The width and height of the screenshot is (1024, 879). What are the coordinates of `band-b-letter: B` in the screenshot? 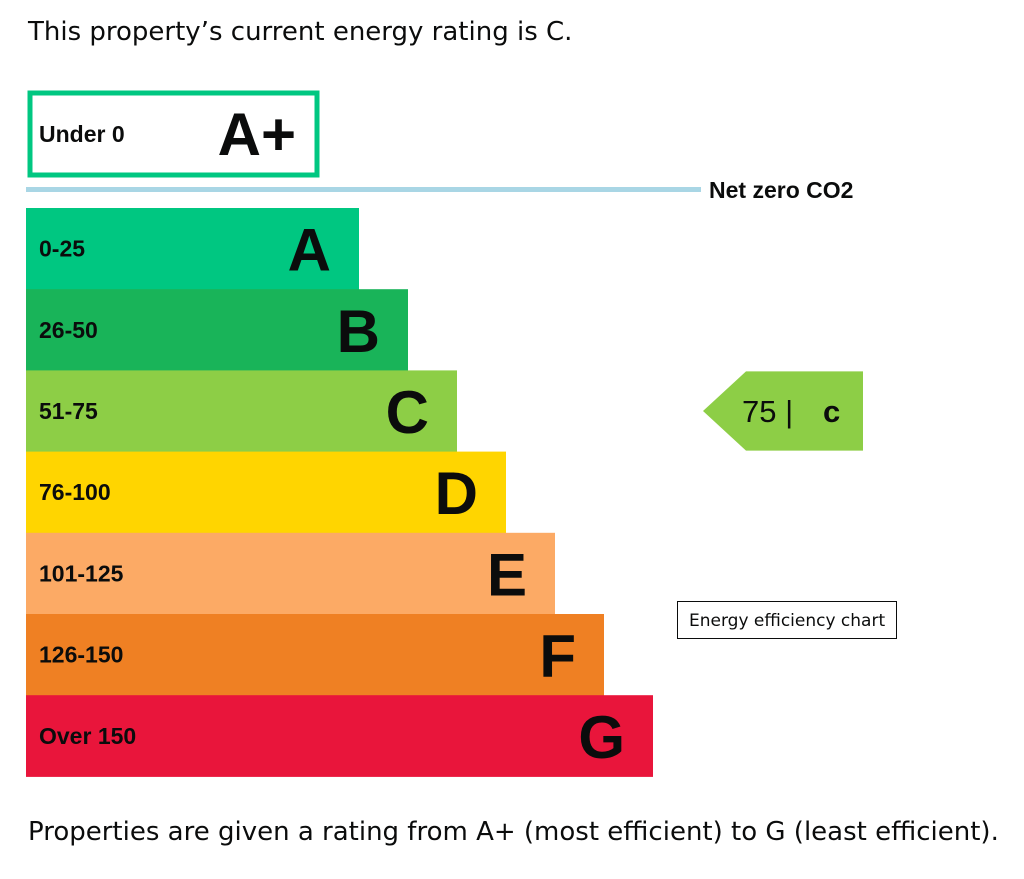 It's located at (358, 331).